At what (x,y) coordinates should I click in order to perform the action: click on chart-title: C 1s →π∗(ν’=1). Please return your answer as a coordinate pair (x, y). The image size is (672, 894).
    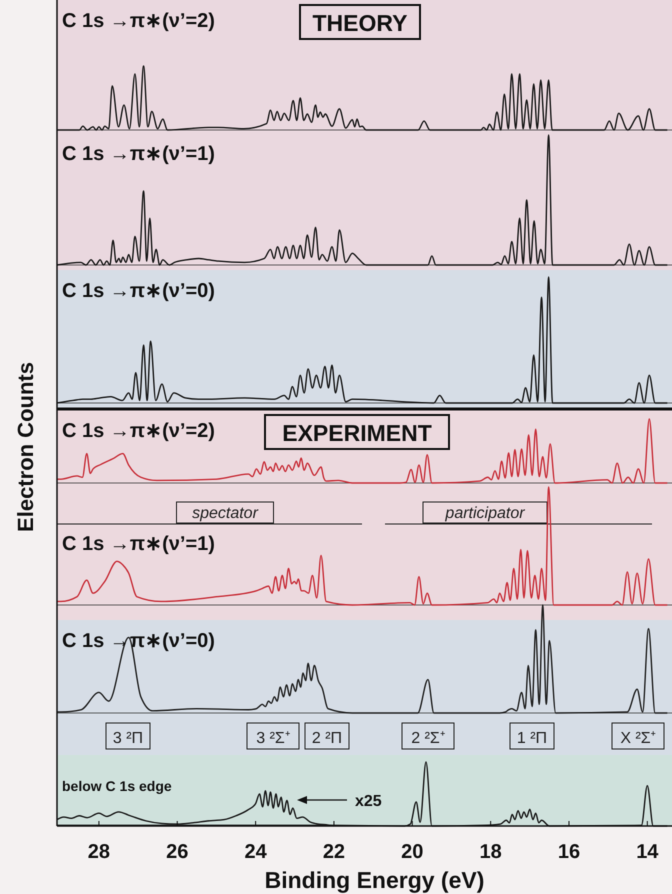
    Looking at the image, I should click on (138, 154).